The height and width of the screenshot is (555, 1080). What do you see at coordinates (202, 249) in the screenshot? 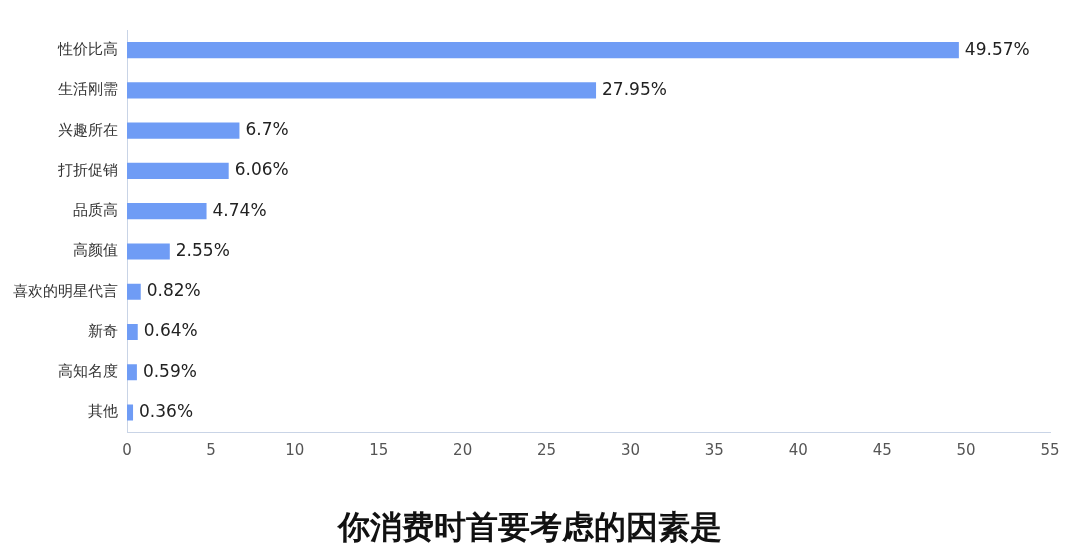
I see `data-label: 2.55%` at bounding box center [202, 249].